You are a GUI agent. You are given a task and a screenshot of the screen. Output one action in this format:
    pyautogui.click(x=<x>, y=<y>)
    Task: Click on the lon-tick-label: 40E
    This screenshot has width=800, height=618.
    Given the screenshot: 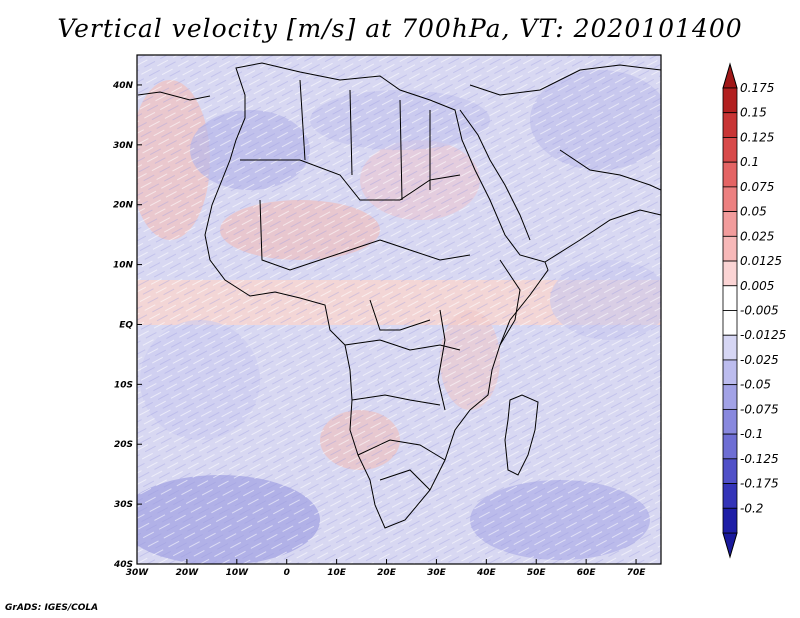 What is the action you would take?
    pyautogui.click(x=486, y=573)
    